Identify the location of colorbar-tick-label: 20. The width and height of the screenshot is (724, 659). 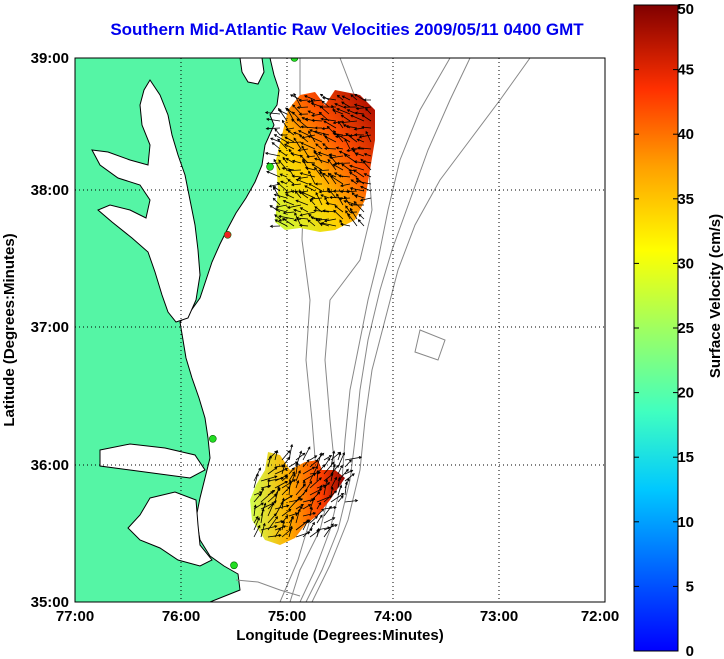
(685, 393).